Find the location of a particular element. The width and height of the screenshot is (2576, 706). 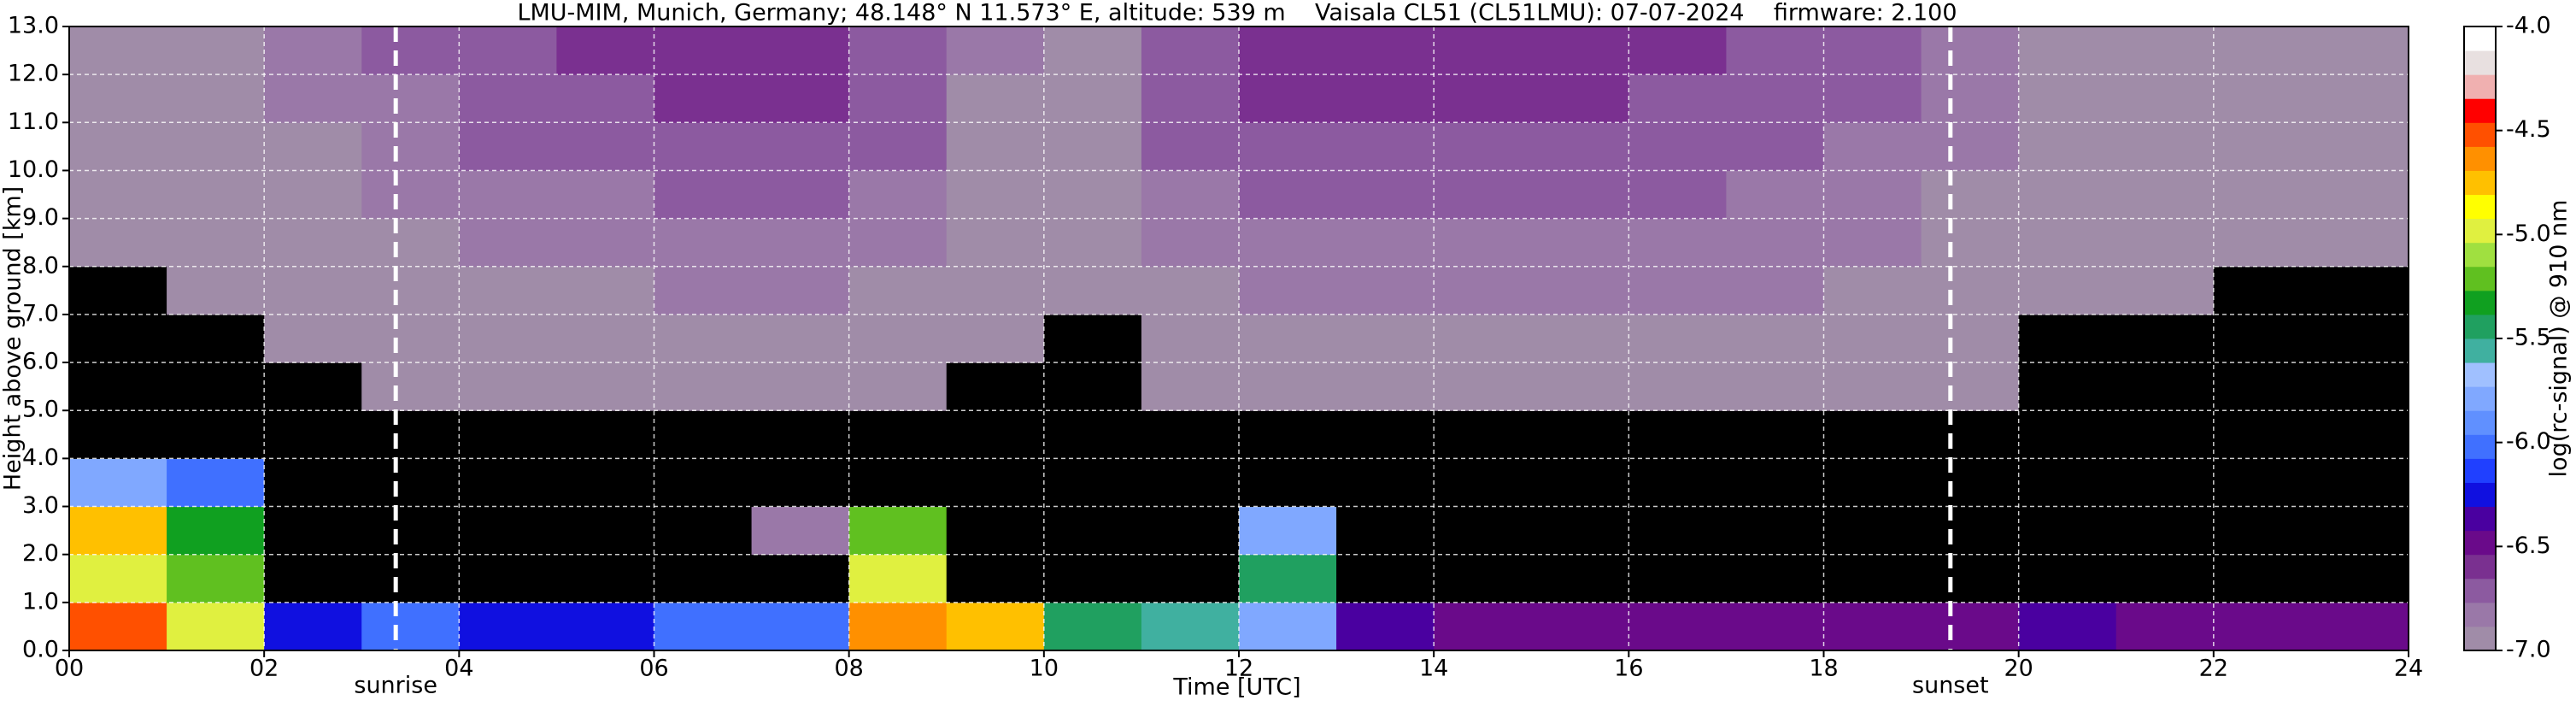

colorbar-tick-label: -5.5 is located at coordinates (2528, 338).